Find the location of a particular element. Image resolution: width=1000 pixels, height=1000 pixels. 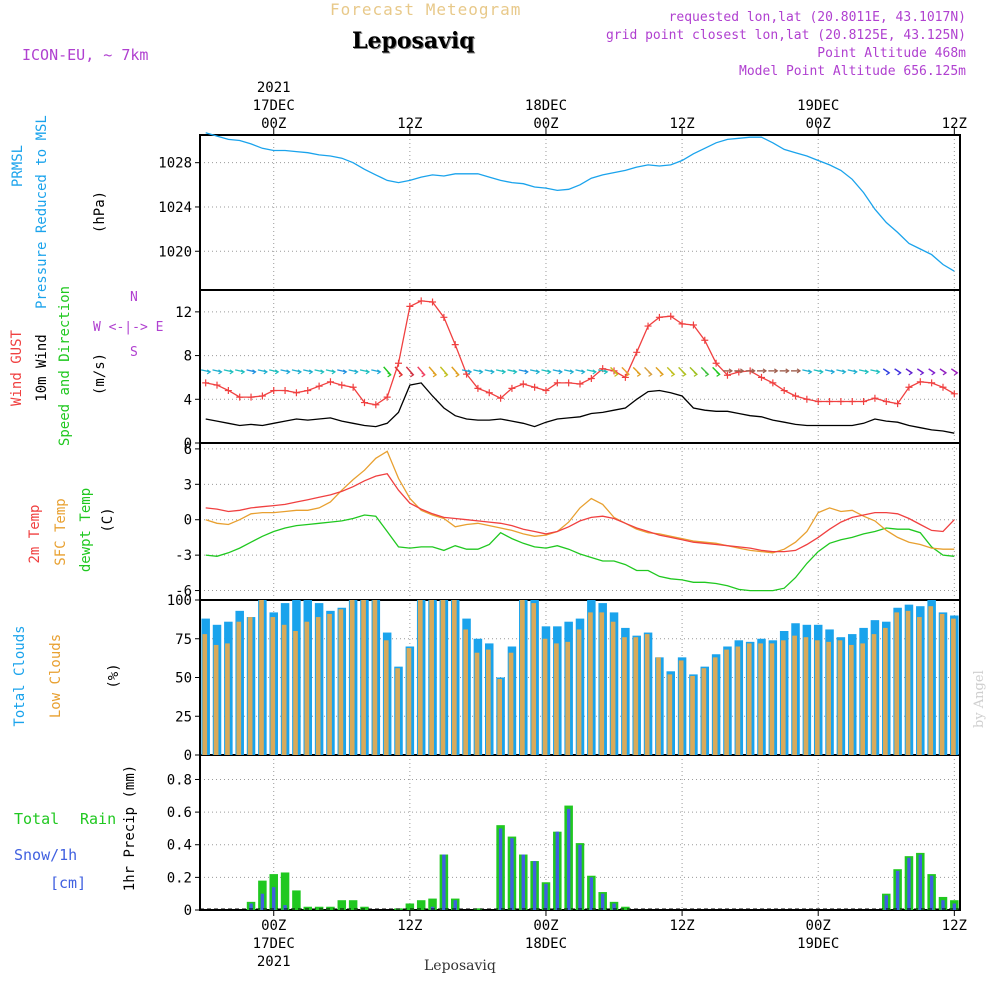

bottom-hour-label: 12Z is located at coordinates (681, 926).